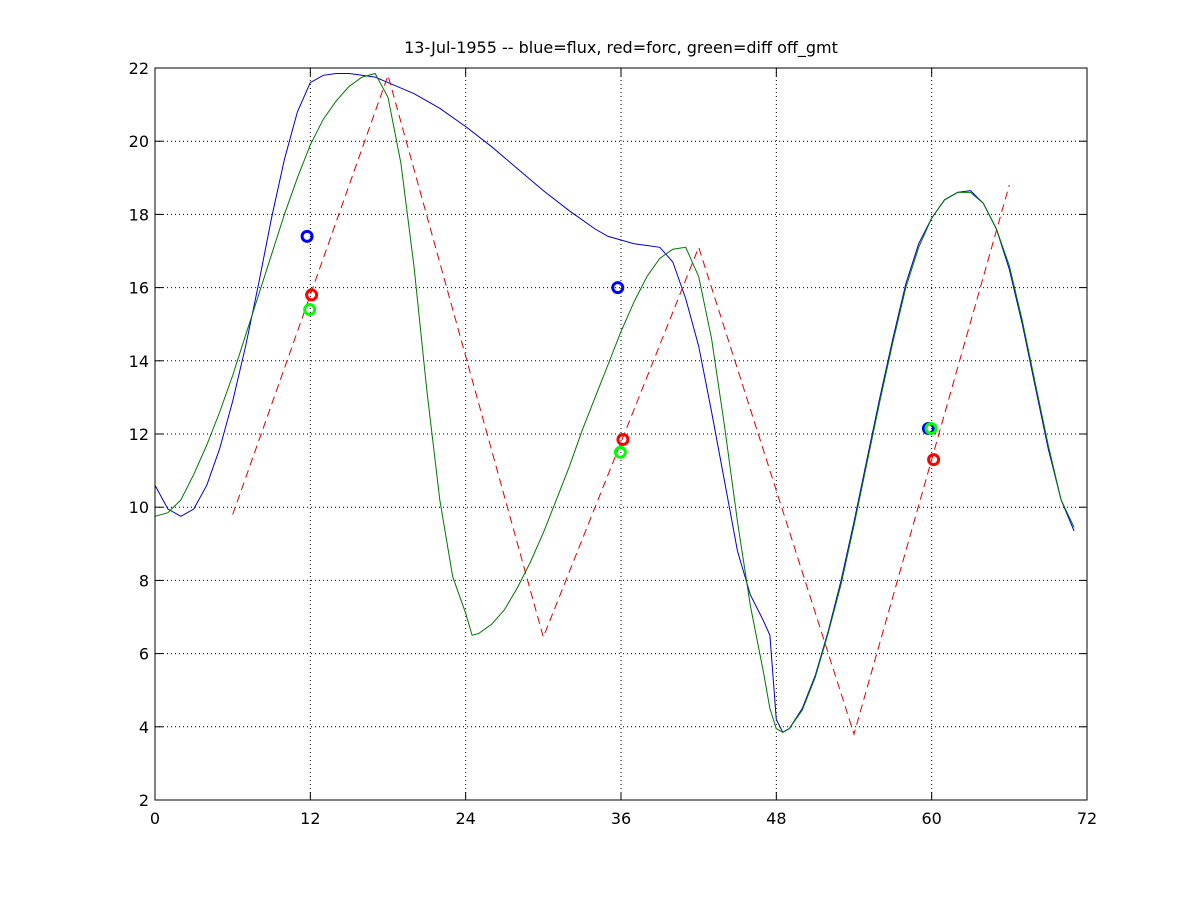 The width and height of the screenshot is (1200, 900). What do you see at coordinates (144, 654) in the screenshot?
I see `y-tick-label: 6` at bounding box center [144, 654].